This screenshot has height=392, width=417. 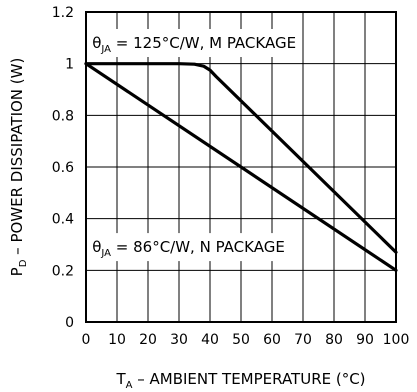 I want to click on annotation-m-text: θJA = 125°C/W, M PACKAGE, so click(x=194, y=44).